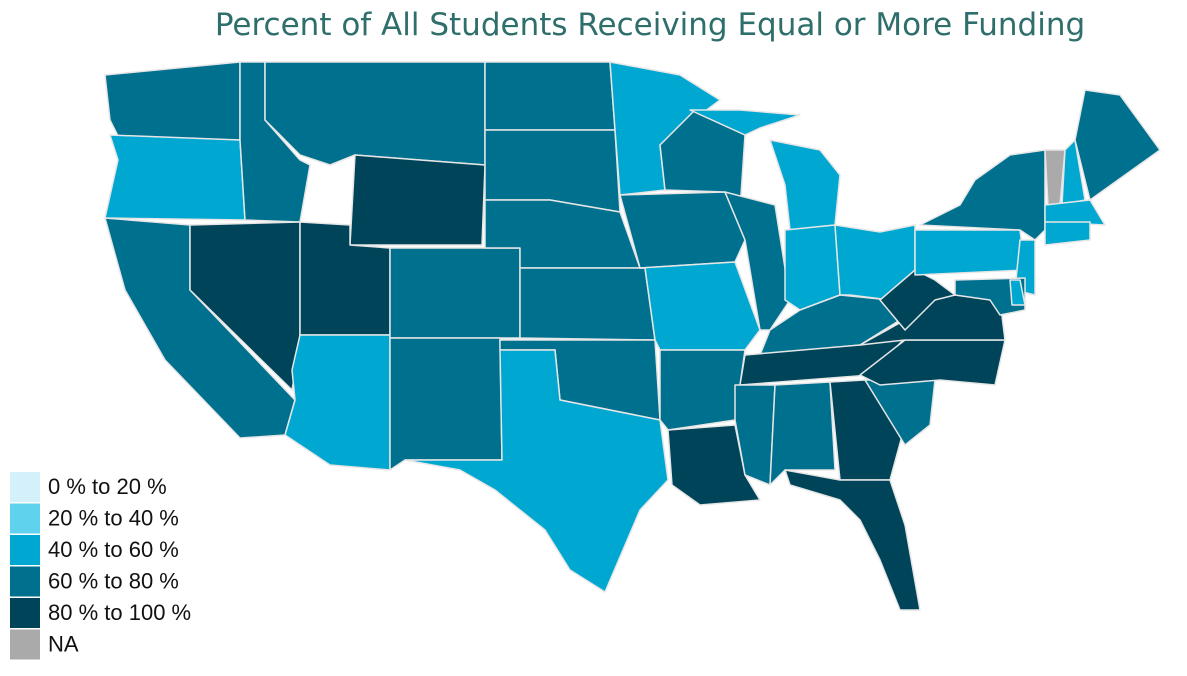  What do you see at coordinates (113, 517) in the screenshot?
I see `legend-label: 20 % to 40 %` at bounding box center [113, 517].